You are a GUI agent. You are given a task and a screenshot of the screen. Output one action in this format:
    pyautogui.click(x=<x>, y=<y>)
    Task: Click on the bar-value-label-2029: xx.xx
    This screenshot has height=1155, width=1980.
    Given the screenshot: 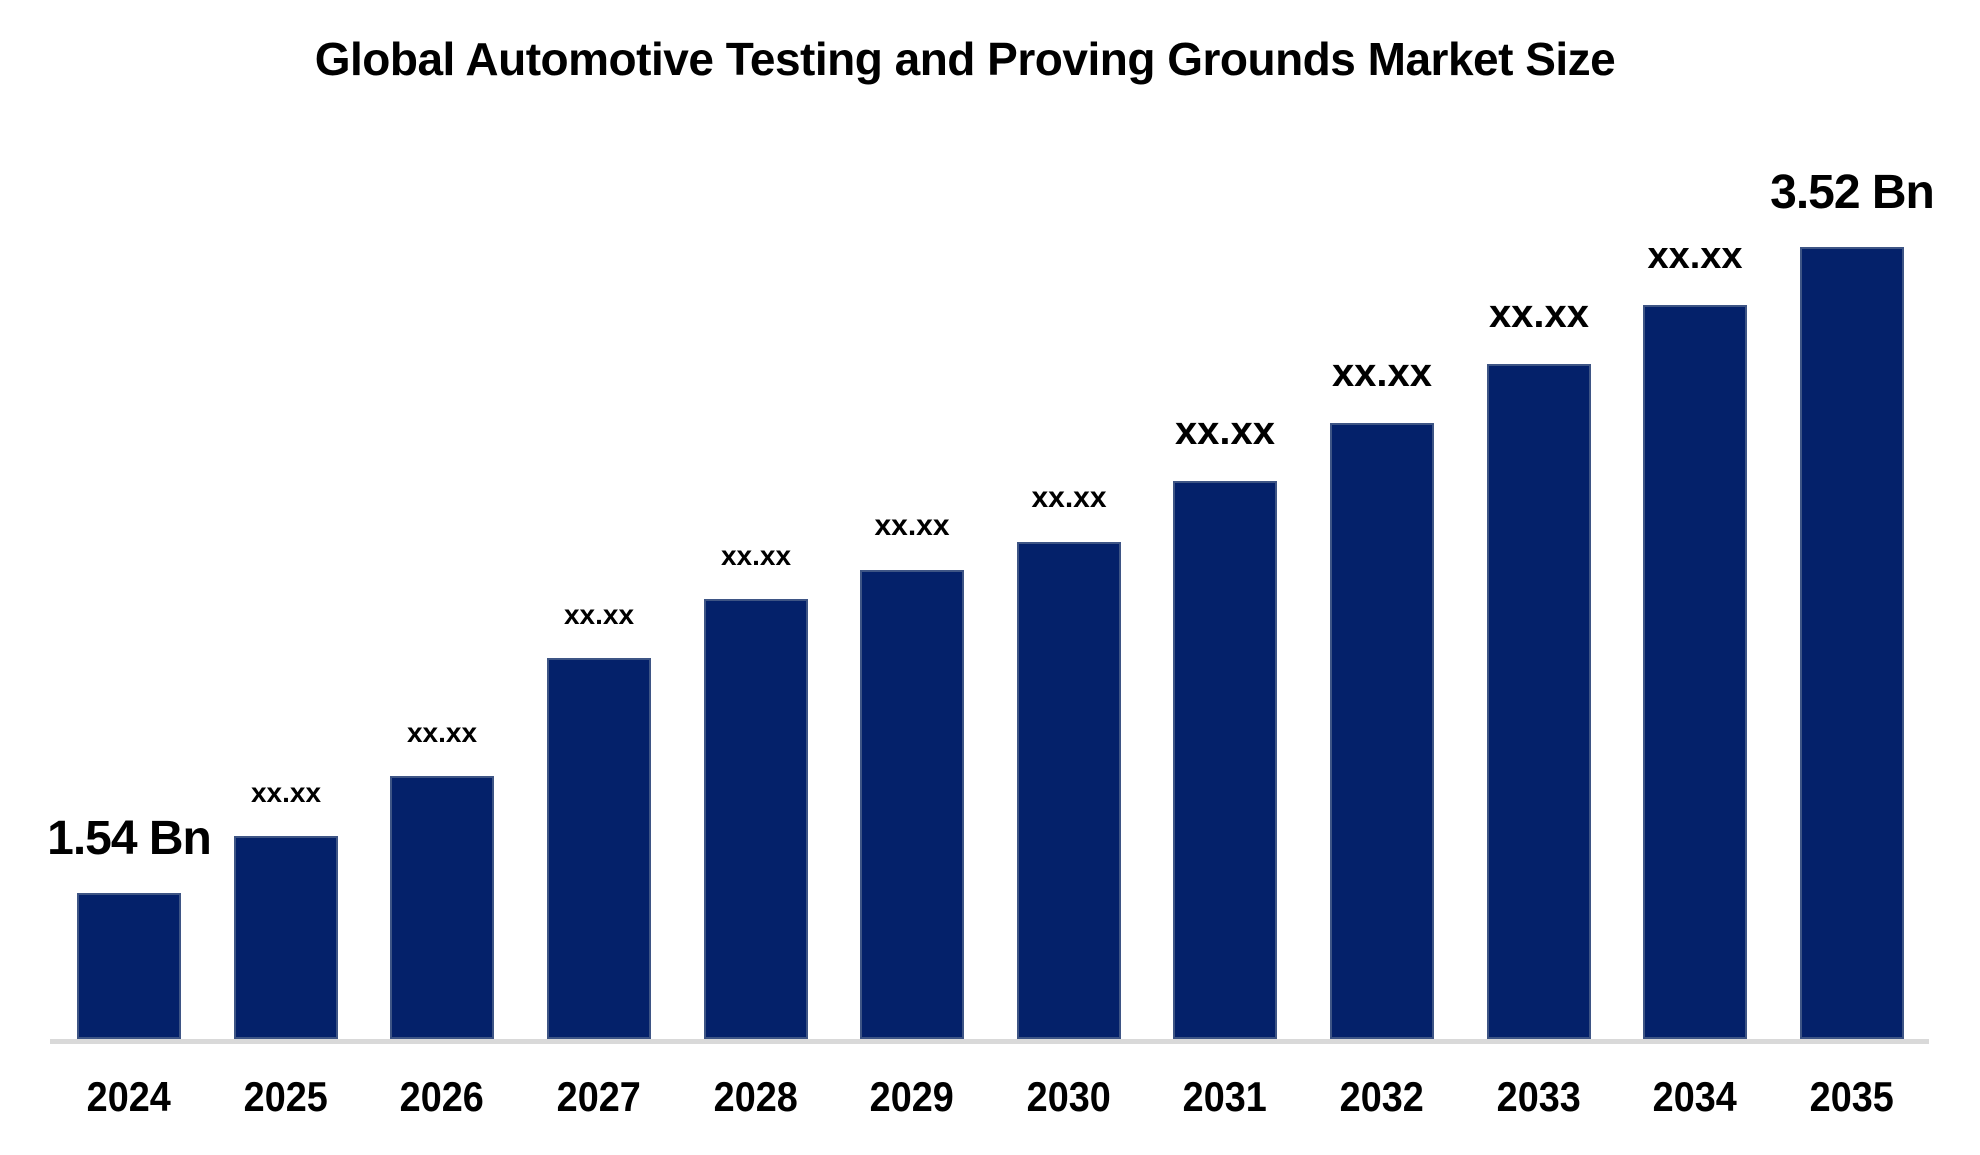 What is the action you would take?
    pyautogui.click(x=912, y=525)
    